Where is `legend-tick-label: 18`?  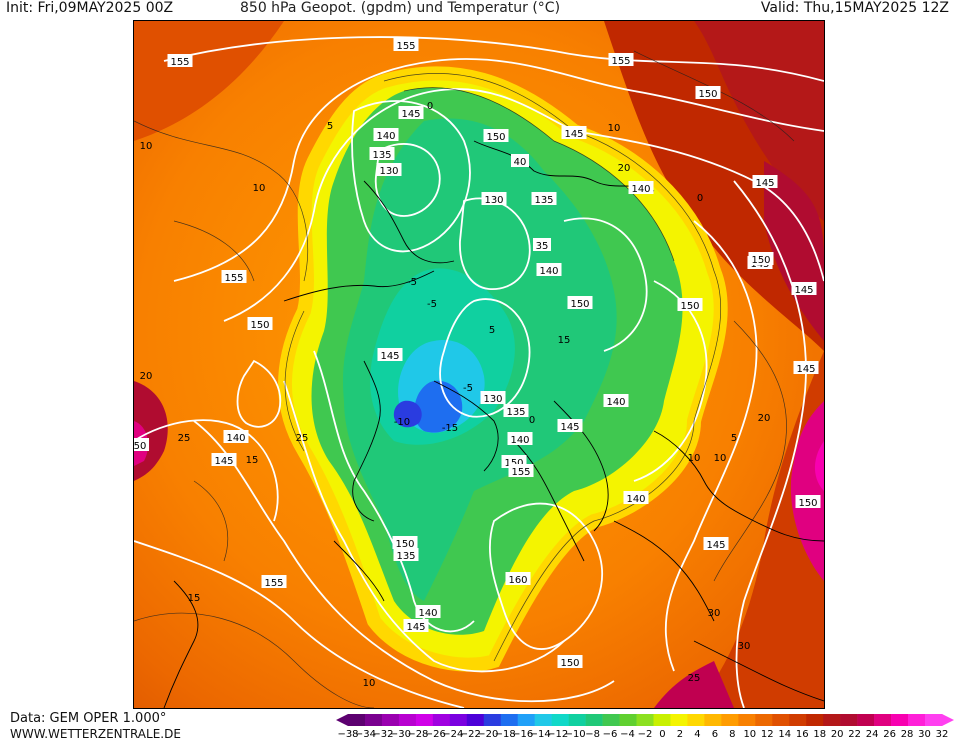
legend-tick-label: 18 is located at coordinates (819, 734).